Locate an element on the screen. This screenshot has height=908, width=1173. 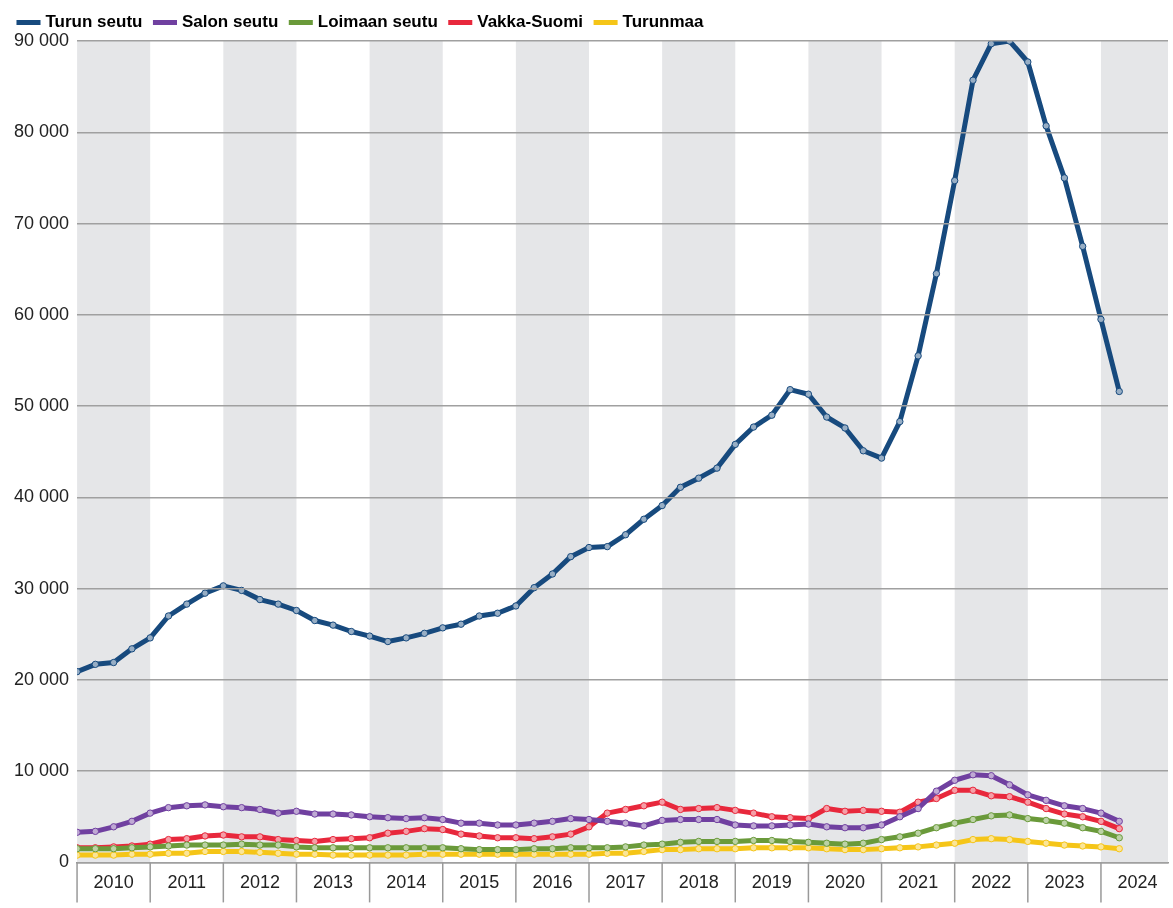
x-tick-label: 2014 is located at coordinates (406, 882).